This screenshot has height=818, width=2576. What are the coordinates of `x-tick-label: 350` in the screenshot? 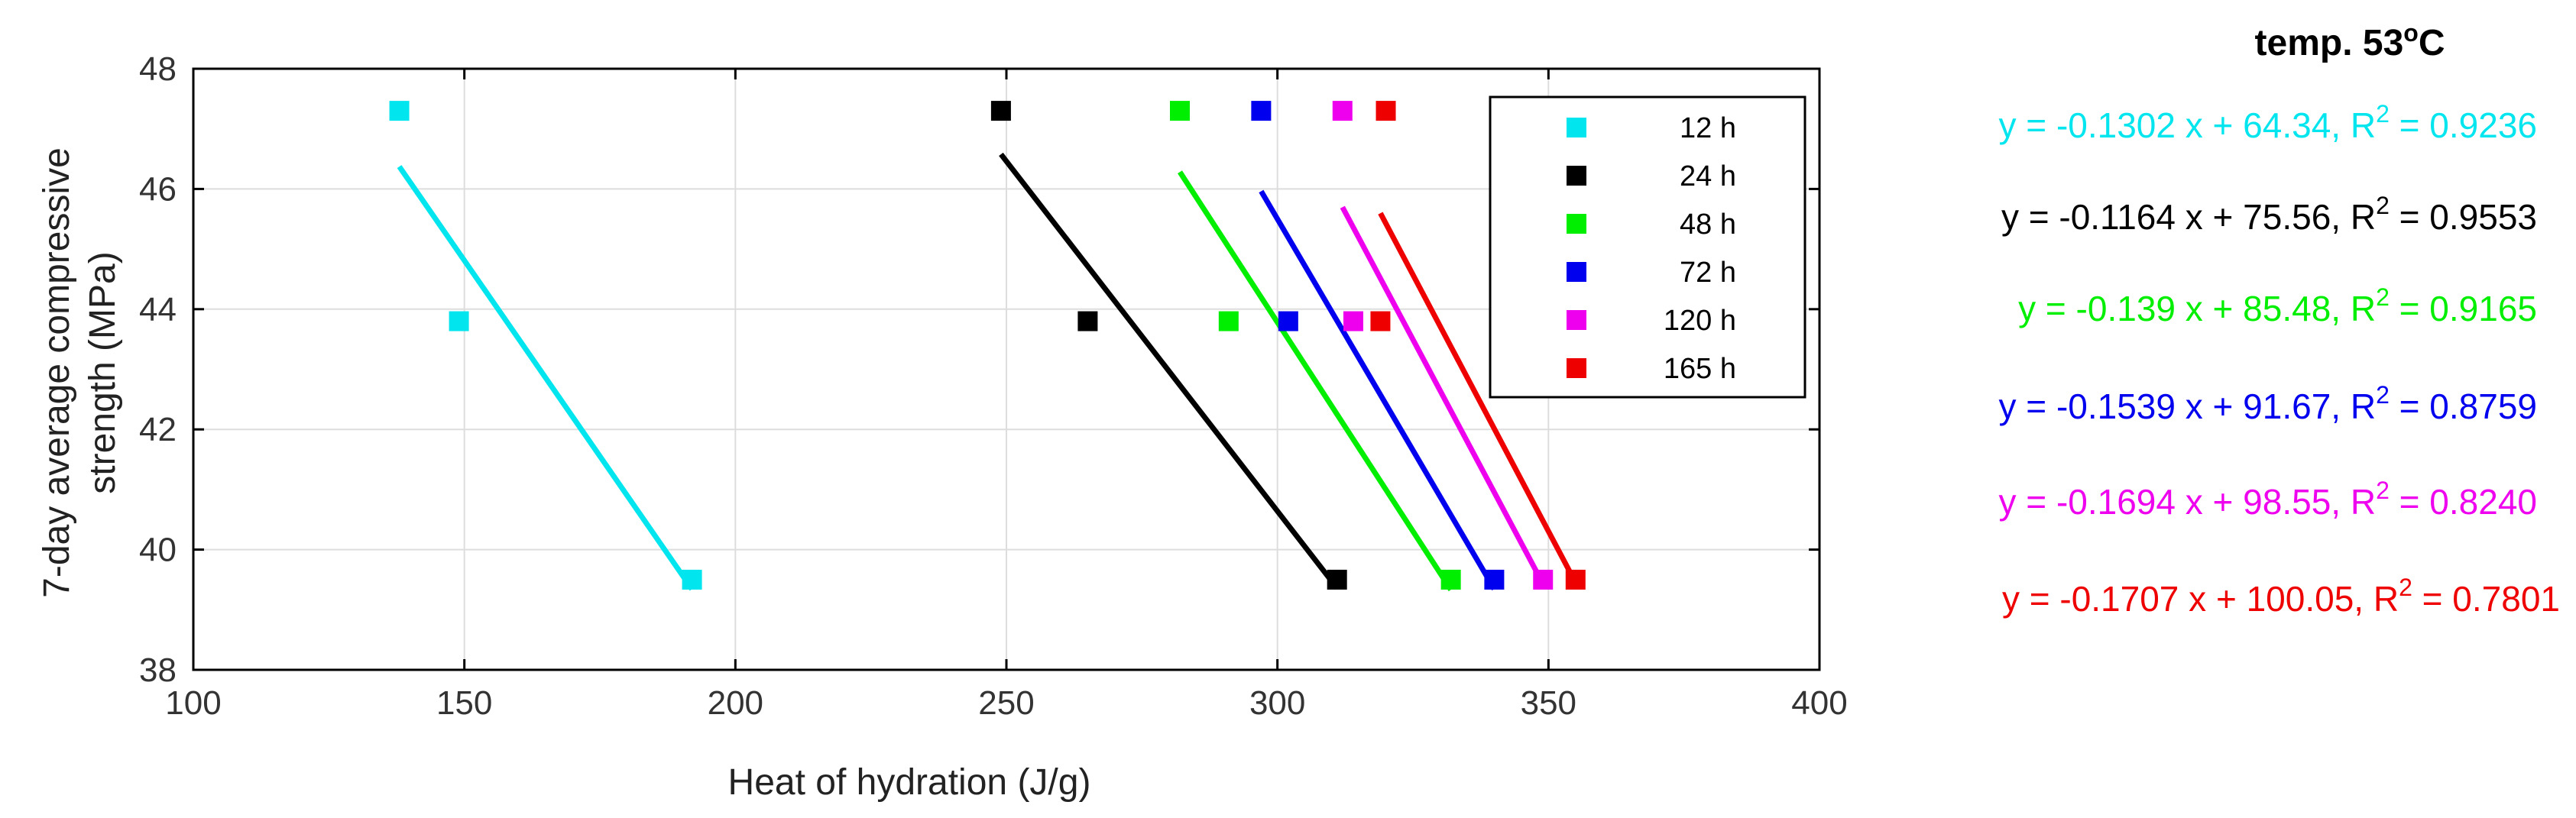 It's located at (1549, 703).